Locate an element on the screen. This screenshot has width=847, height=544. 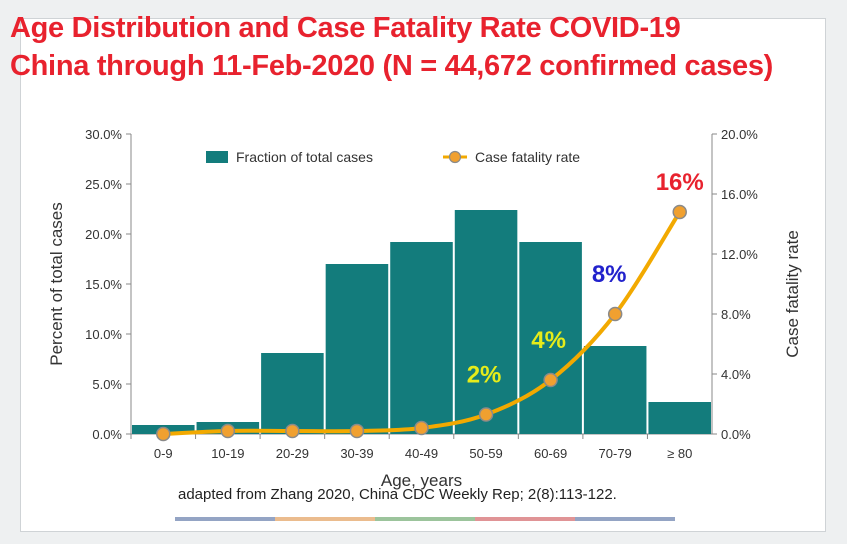
annotation-4pct: 4% is located at coordinates (548, 340).